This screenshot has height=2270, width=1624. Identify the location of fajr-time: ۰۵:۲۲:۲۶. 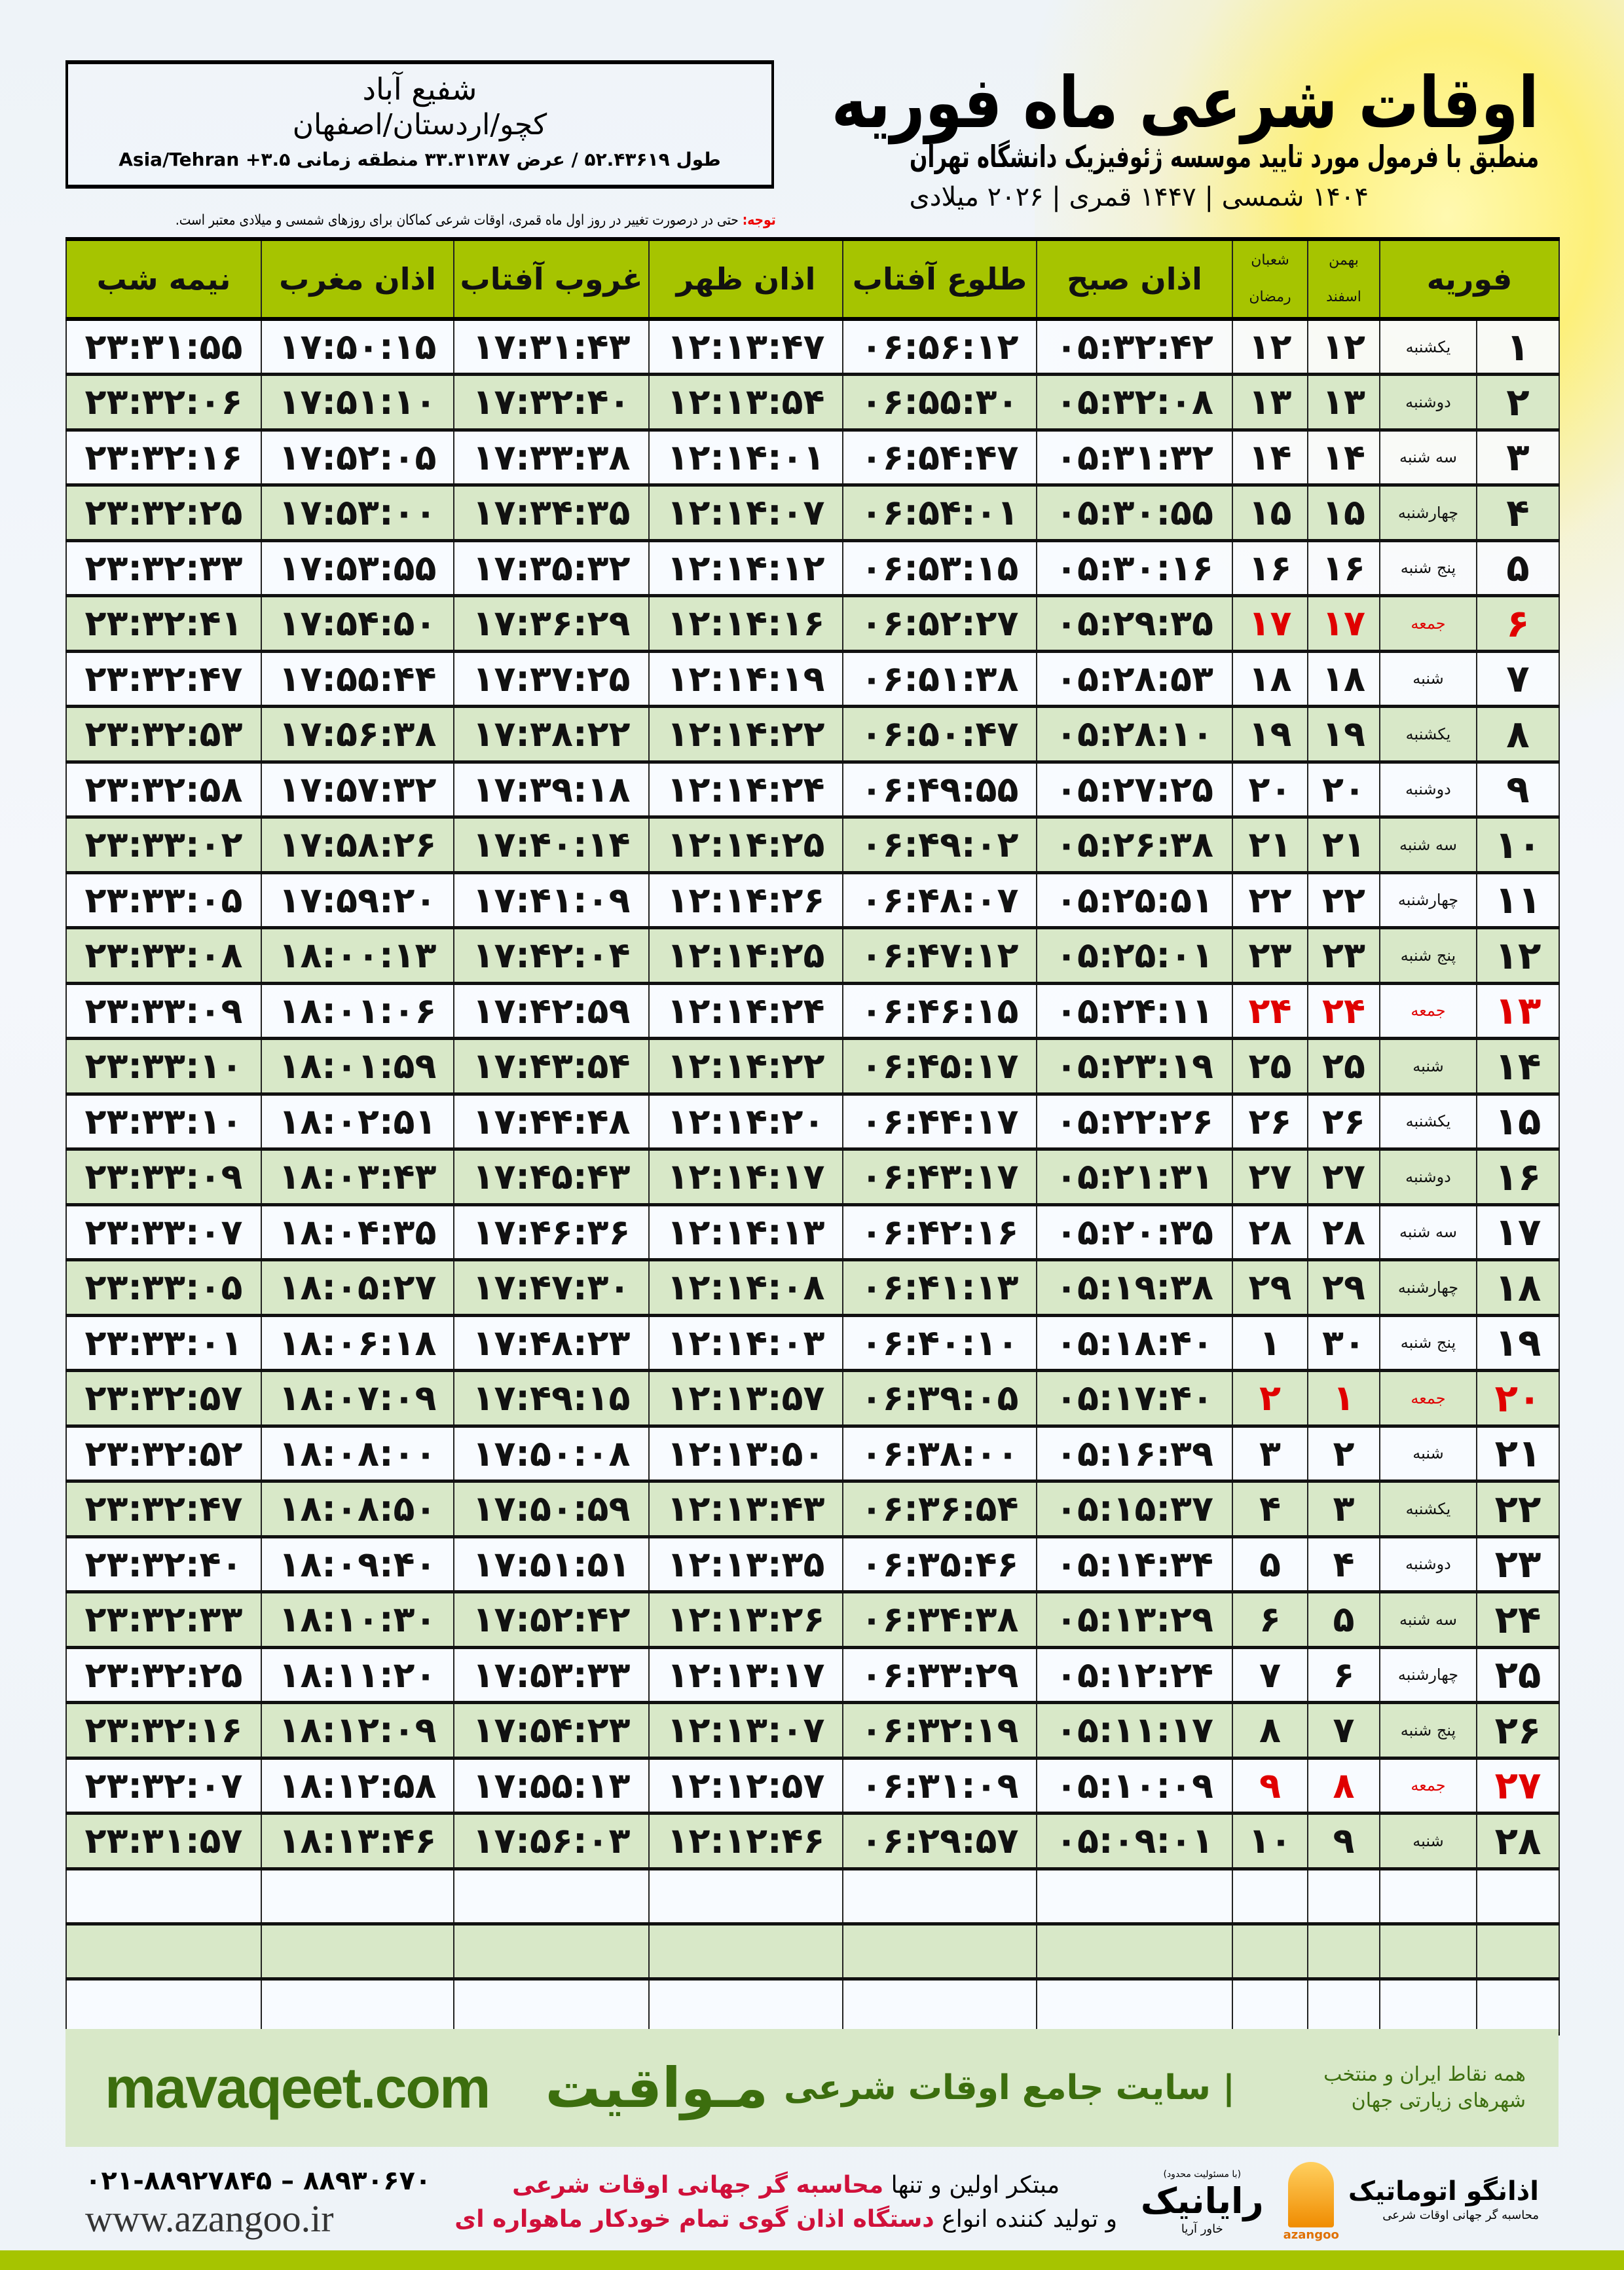
(1134, 1122).